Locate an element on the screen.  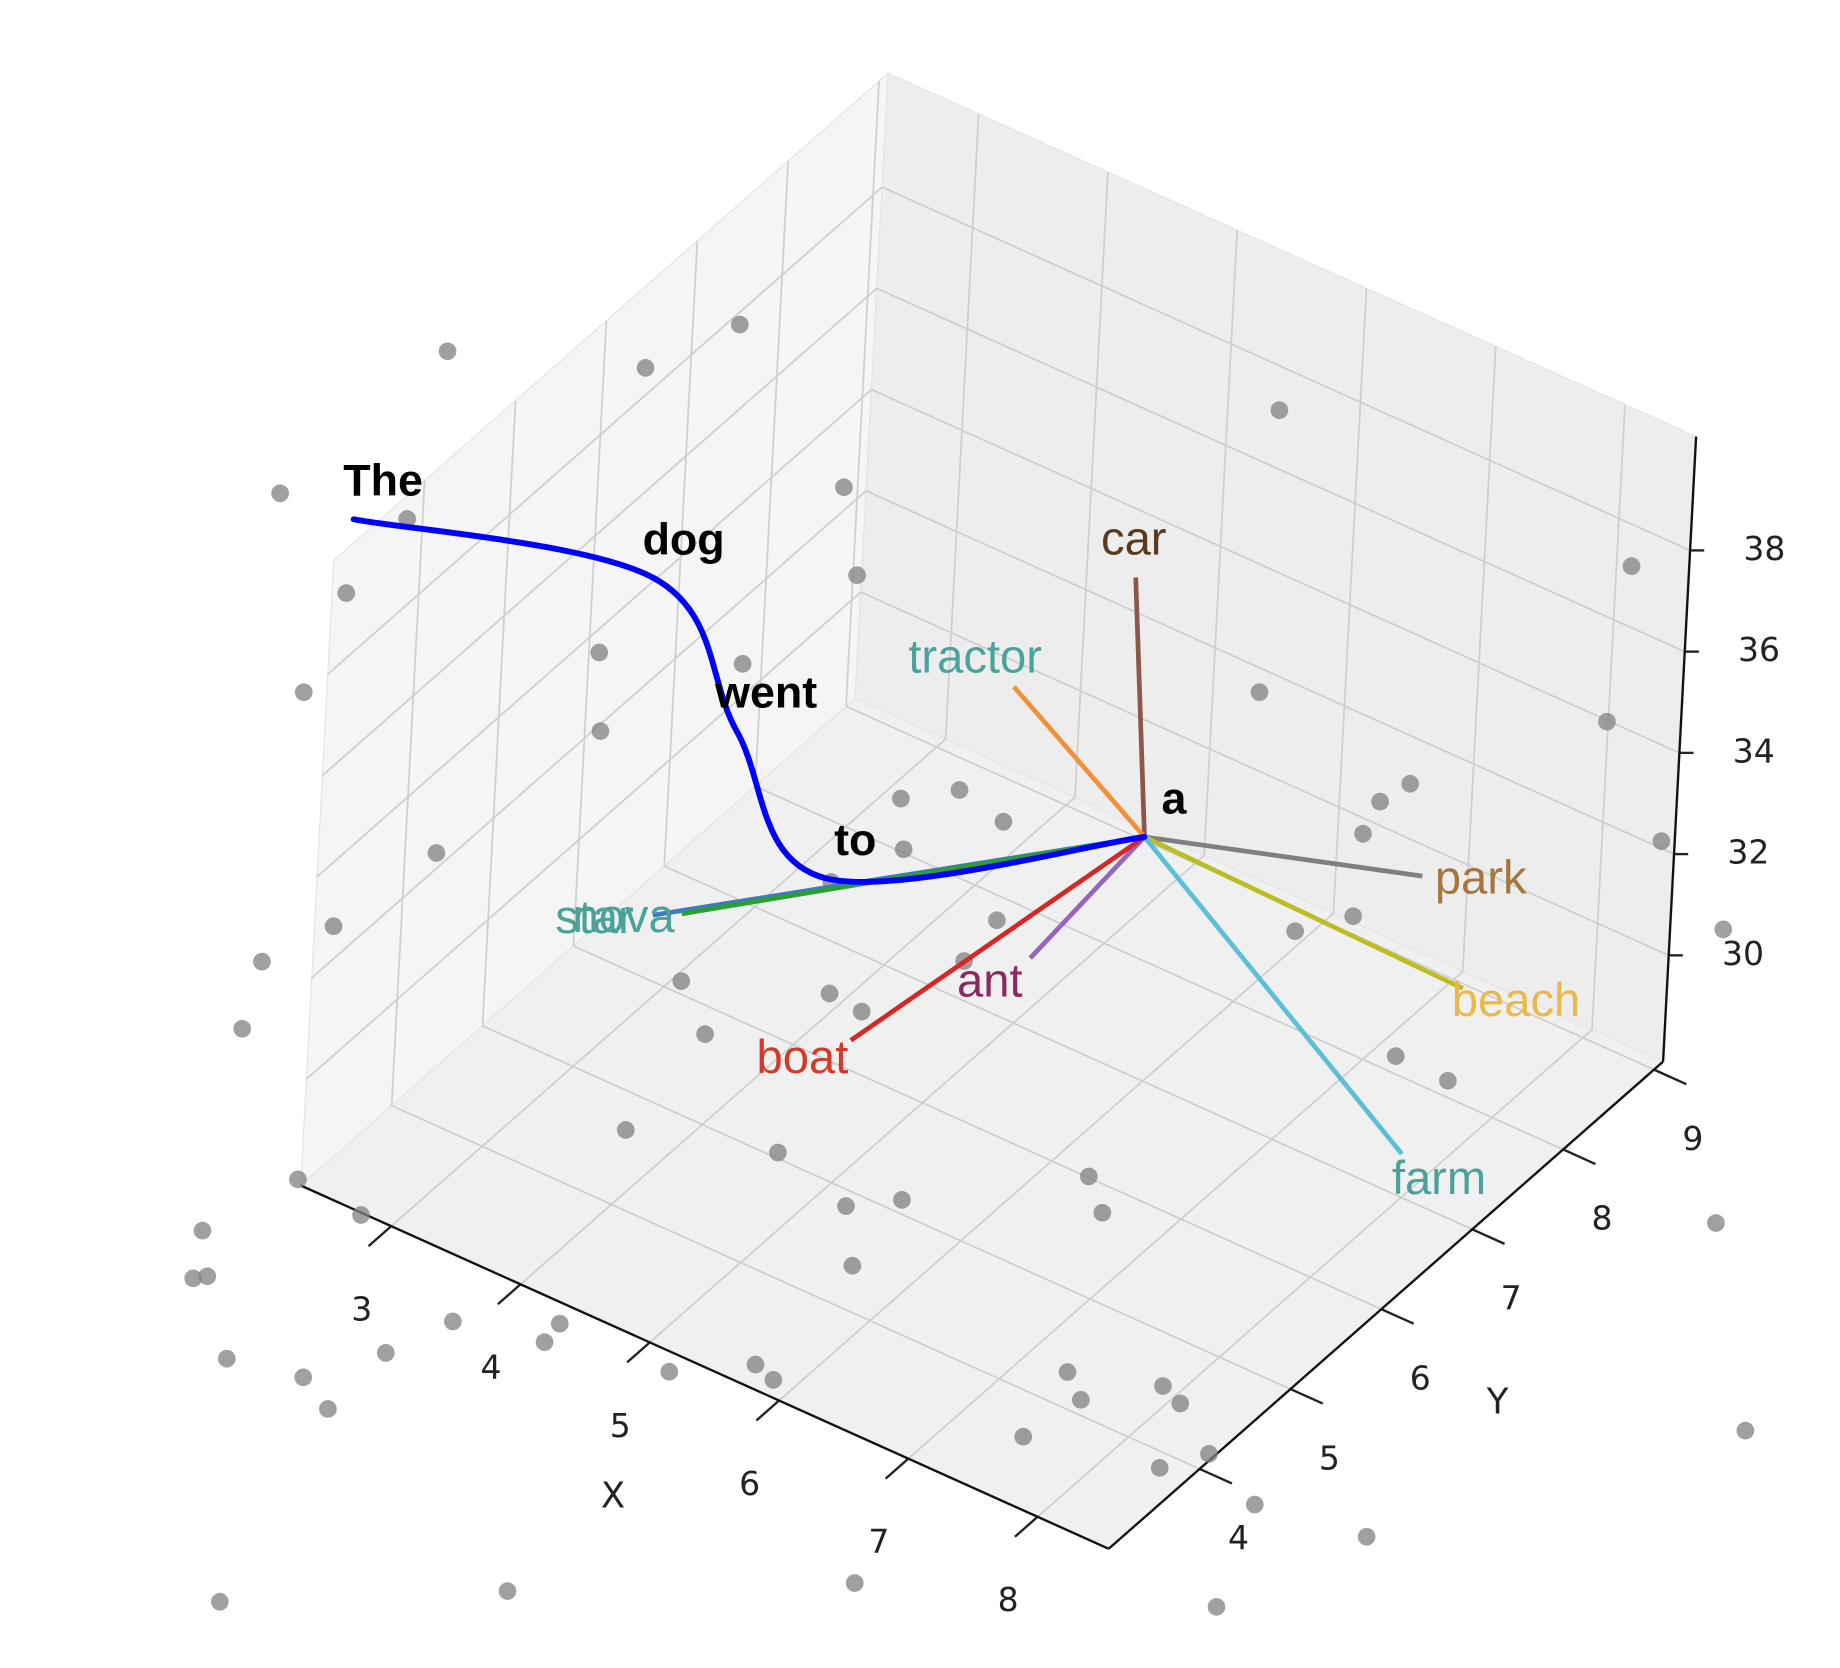
sentence-path is located at coordinates (749, 700).